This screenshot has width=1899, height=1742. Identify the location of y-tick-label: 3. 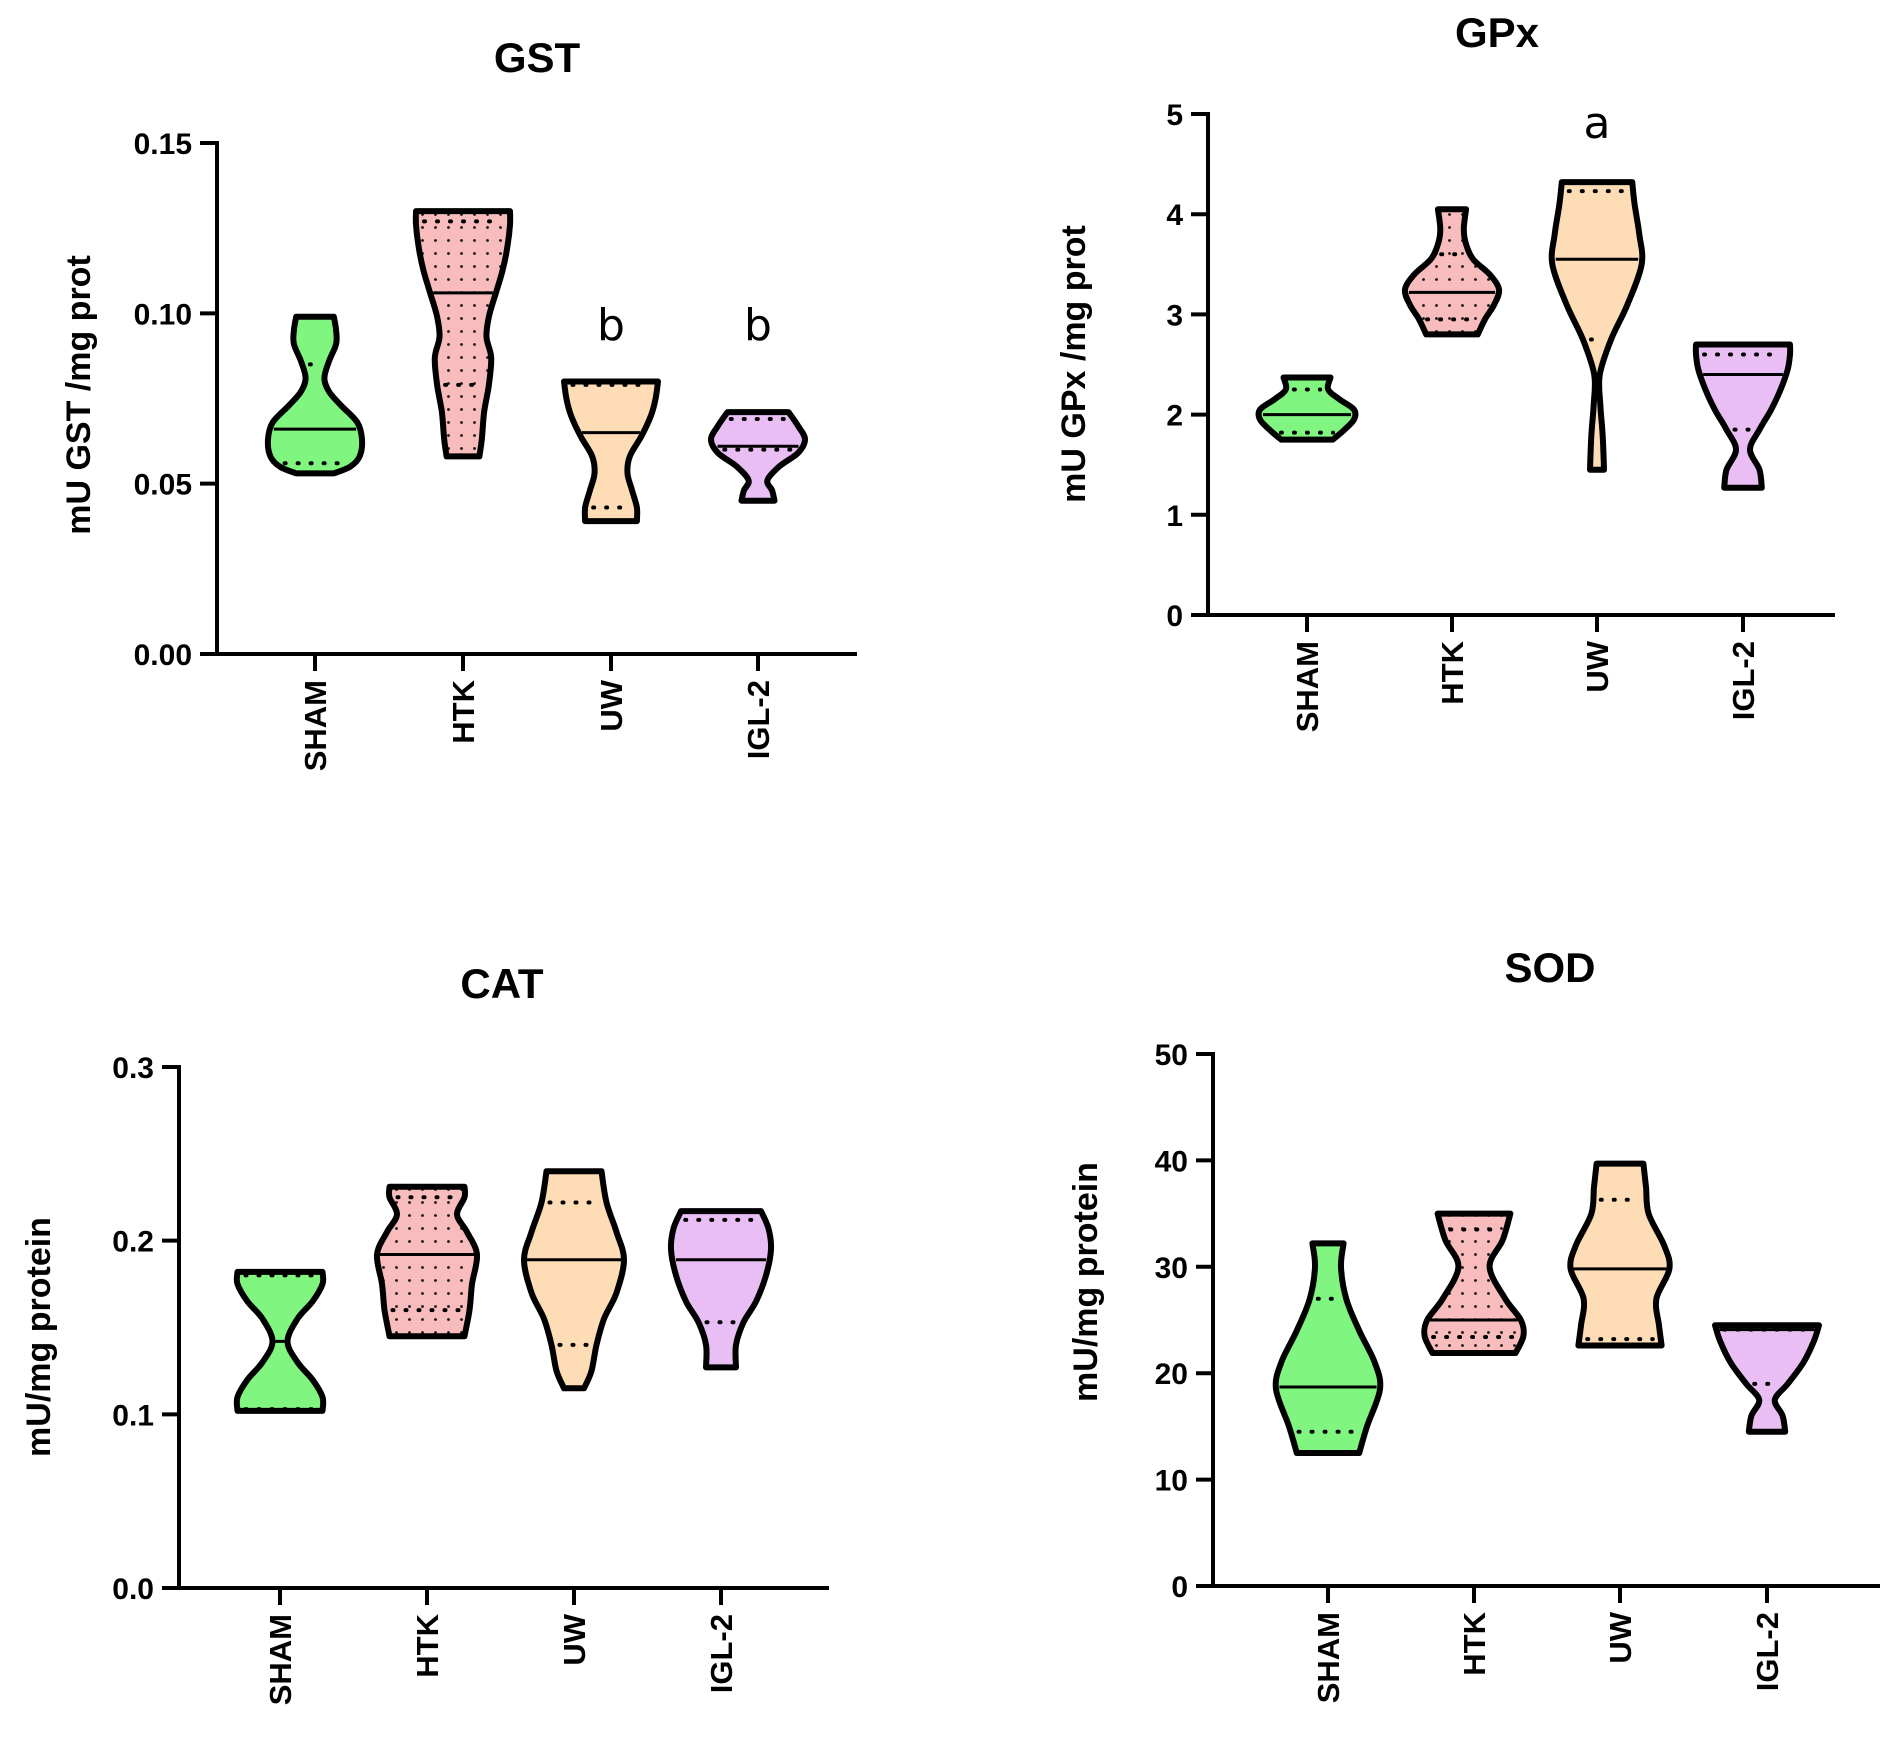
(1174, 315).